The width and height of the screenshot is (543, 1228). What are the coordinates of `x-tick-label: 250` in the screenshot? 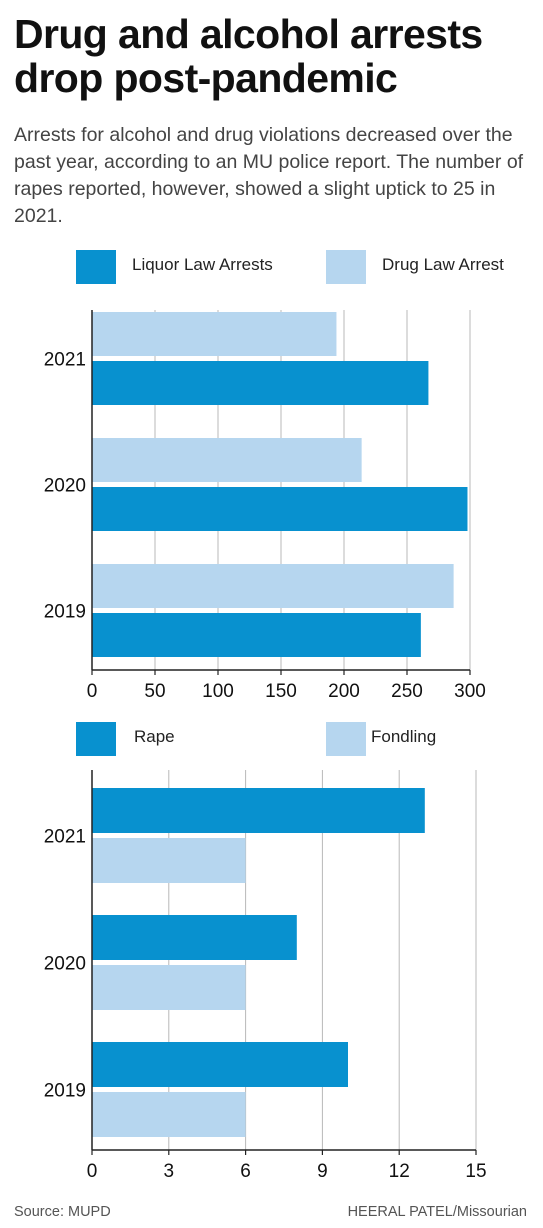 It's located at (407, 691).